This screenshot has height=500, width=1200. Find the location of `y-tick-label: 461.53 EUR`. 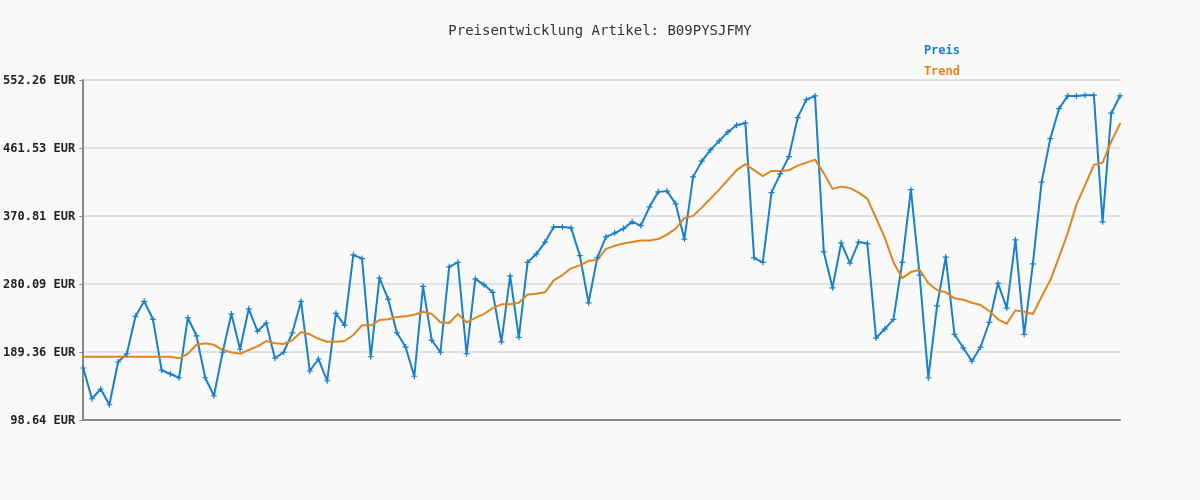

y-tick-label: 461.53 EUR is located at coordinates (40, 148).